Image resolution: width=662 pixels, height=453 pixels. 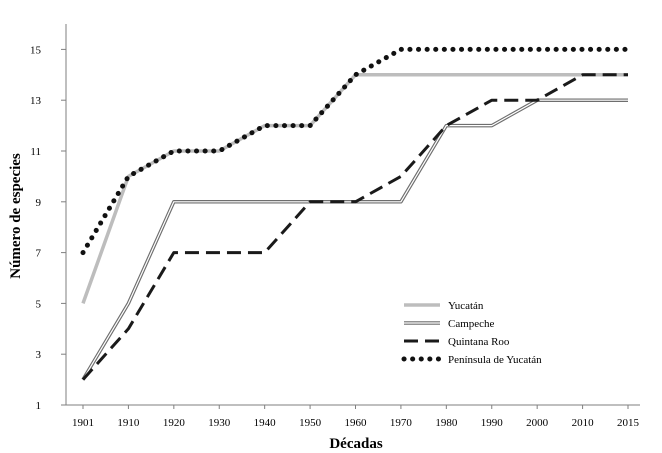 What do you see at coordinates (355, 444) in the screenshot?
I see `x-axis-title: Décadas` at bounding box center [355, 444].